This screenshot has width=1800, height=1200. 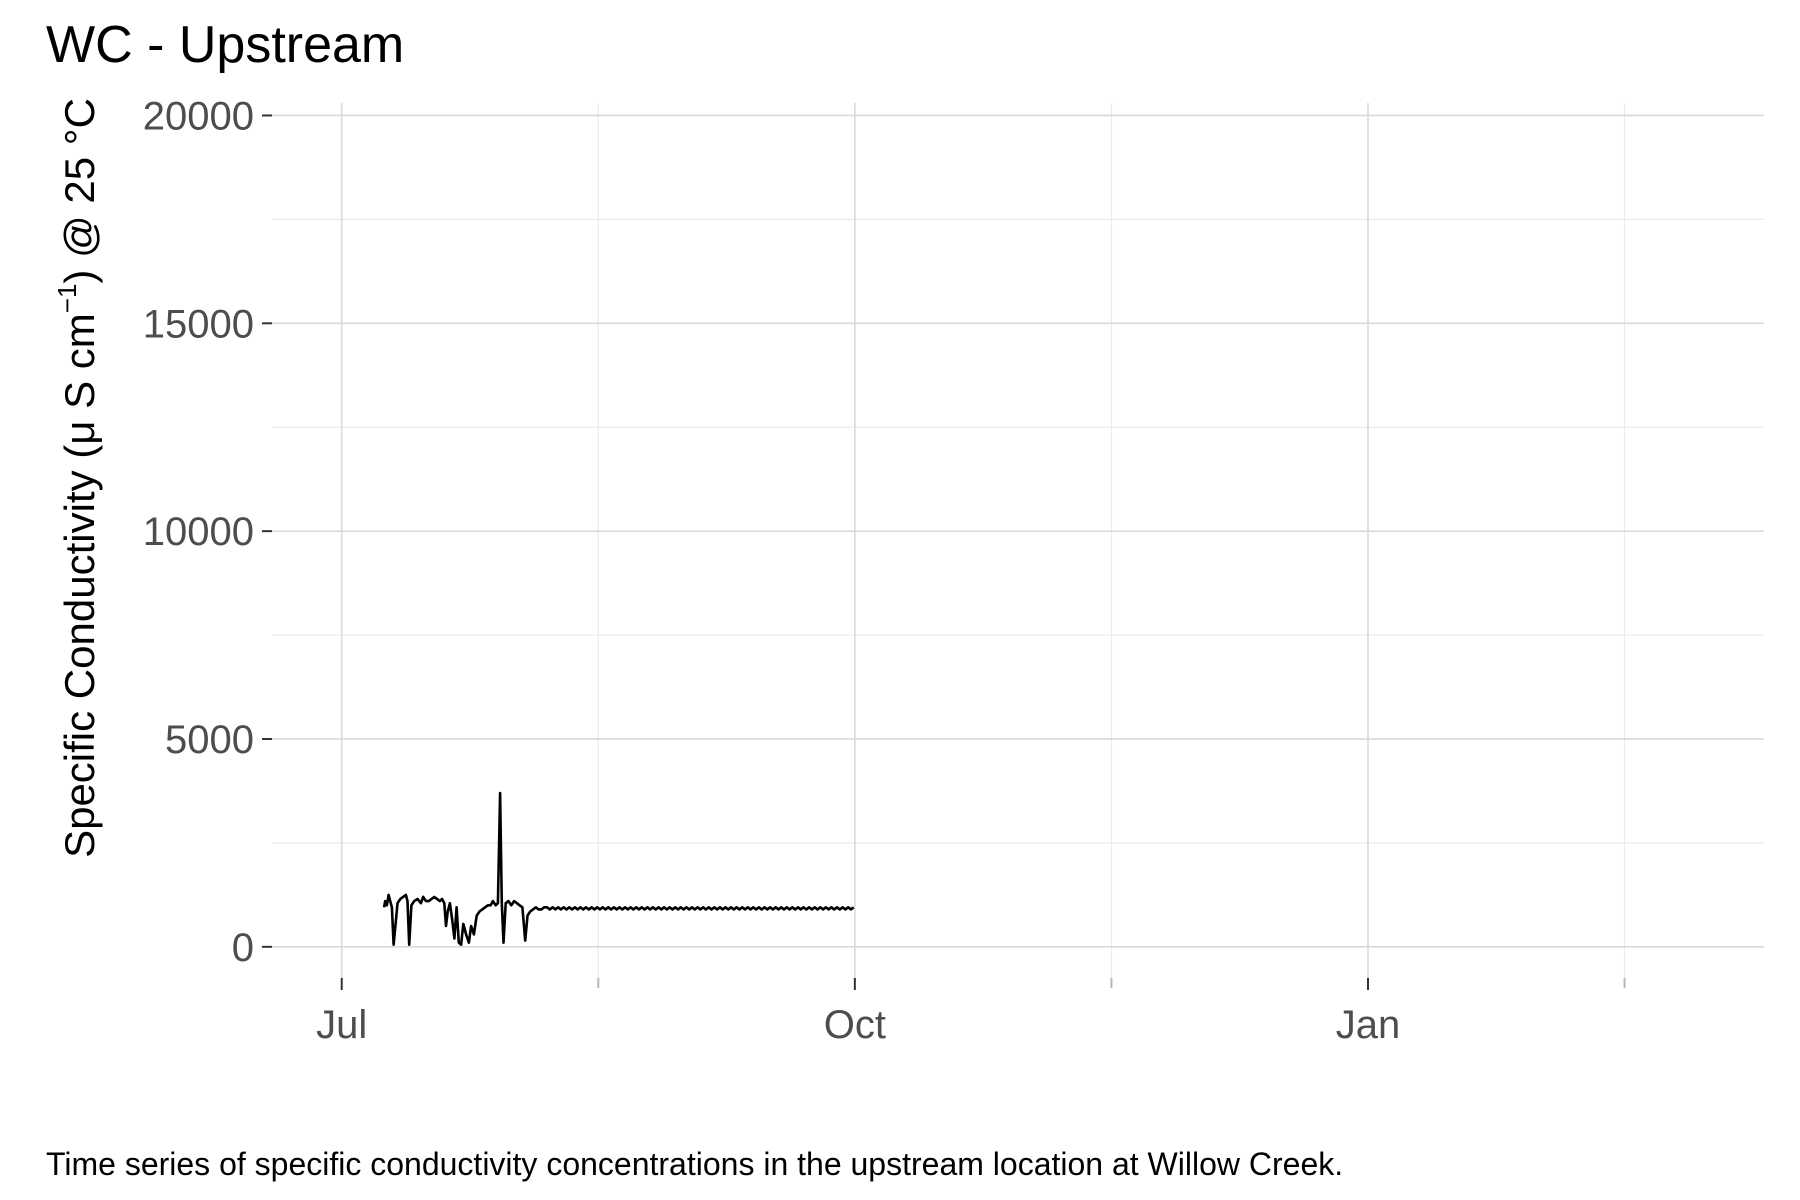 I want to click on y-tick-label: 5000, so click(x=209, y=740).